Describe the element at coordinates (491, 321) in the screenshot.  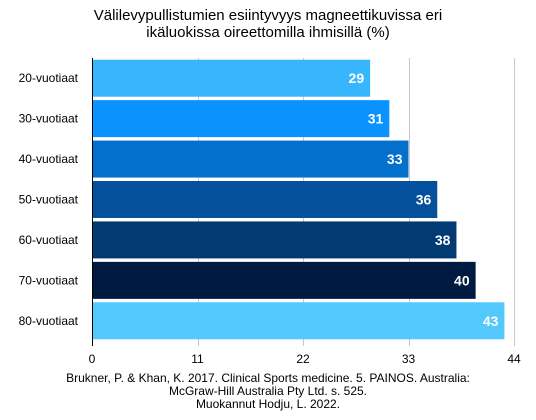
I see `bar-value-label: 43` at that location.